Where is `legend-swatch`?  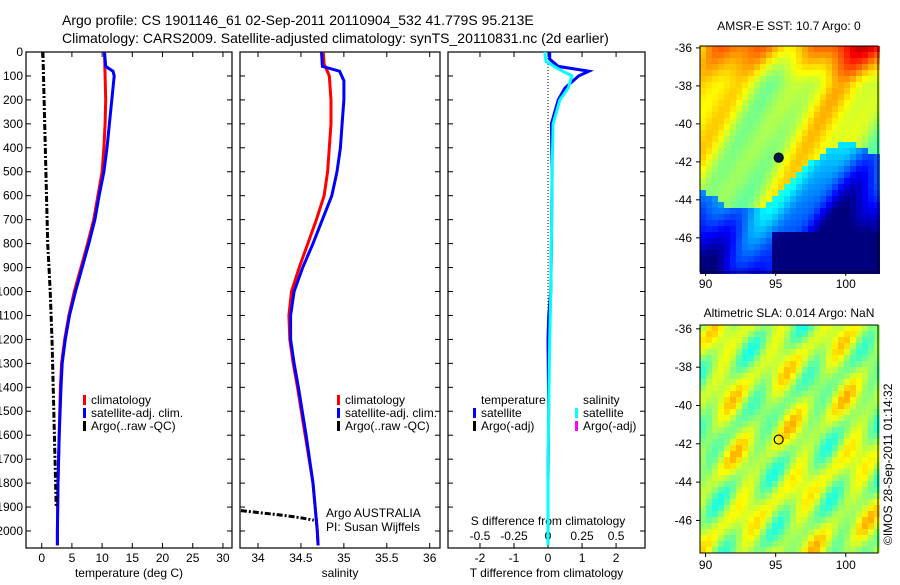
legend-swatch is located at coordinates (338, 400).